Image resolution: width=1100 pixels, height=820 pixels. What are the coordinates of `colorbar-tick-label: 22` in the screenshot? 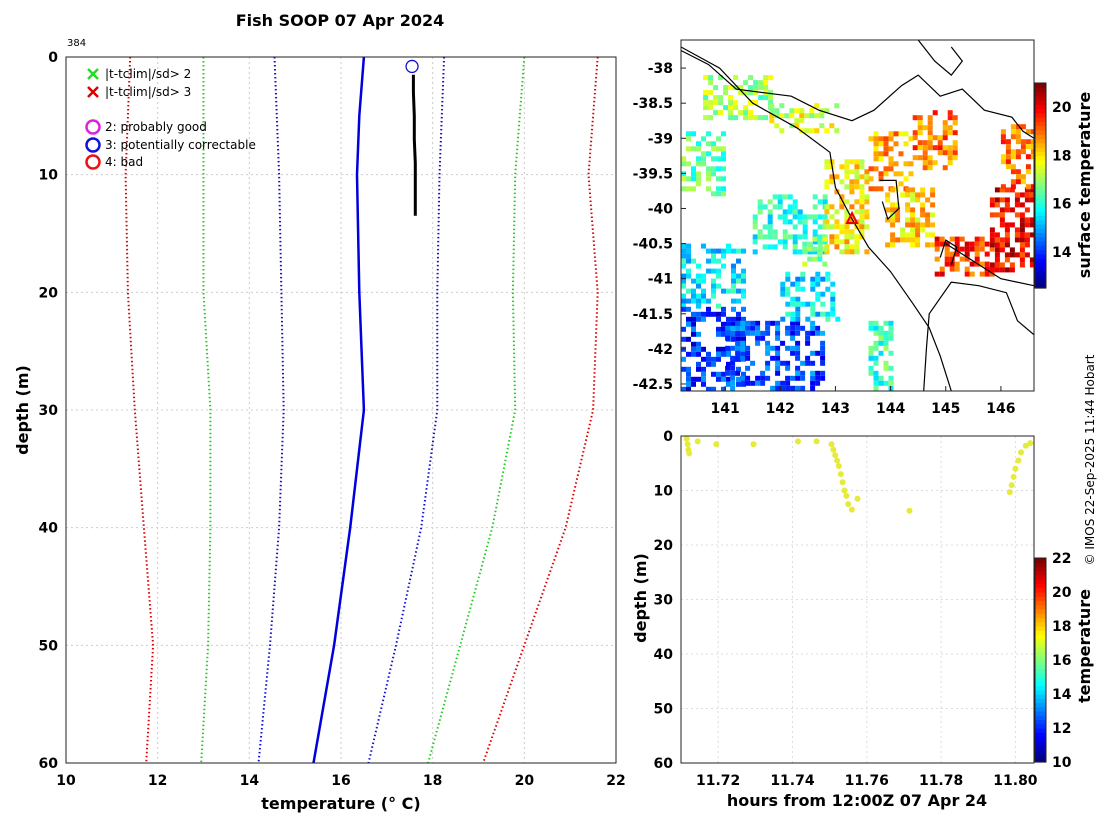 It's located at (1061, 559).